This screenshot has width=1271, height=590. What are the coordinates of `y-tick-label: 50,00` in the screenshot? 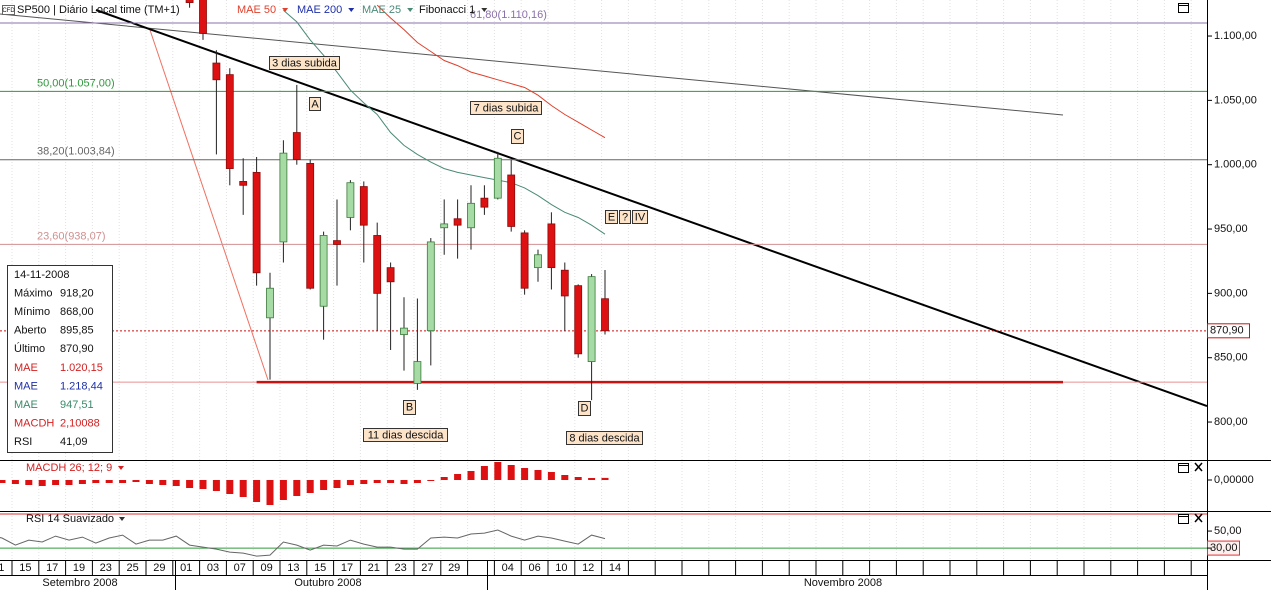 It's located at (1228, 531).